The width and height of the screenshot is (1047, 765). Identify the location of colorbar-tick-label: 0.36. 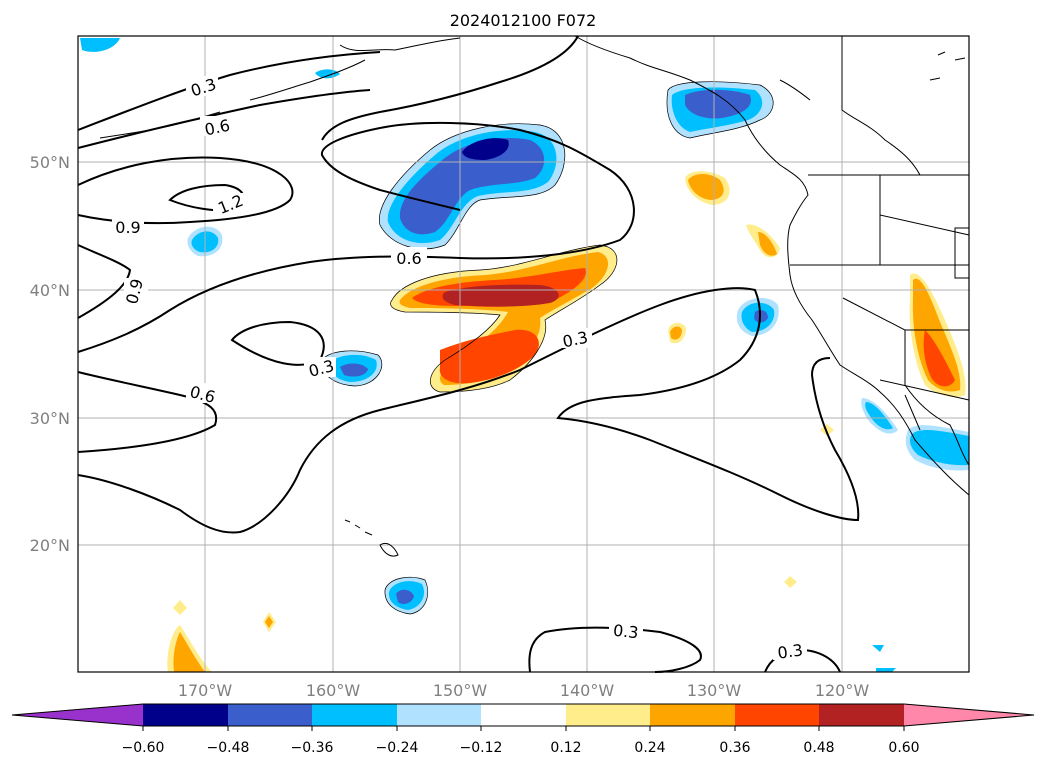
(734, 748).